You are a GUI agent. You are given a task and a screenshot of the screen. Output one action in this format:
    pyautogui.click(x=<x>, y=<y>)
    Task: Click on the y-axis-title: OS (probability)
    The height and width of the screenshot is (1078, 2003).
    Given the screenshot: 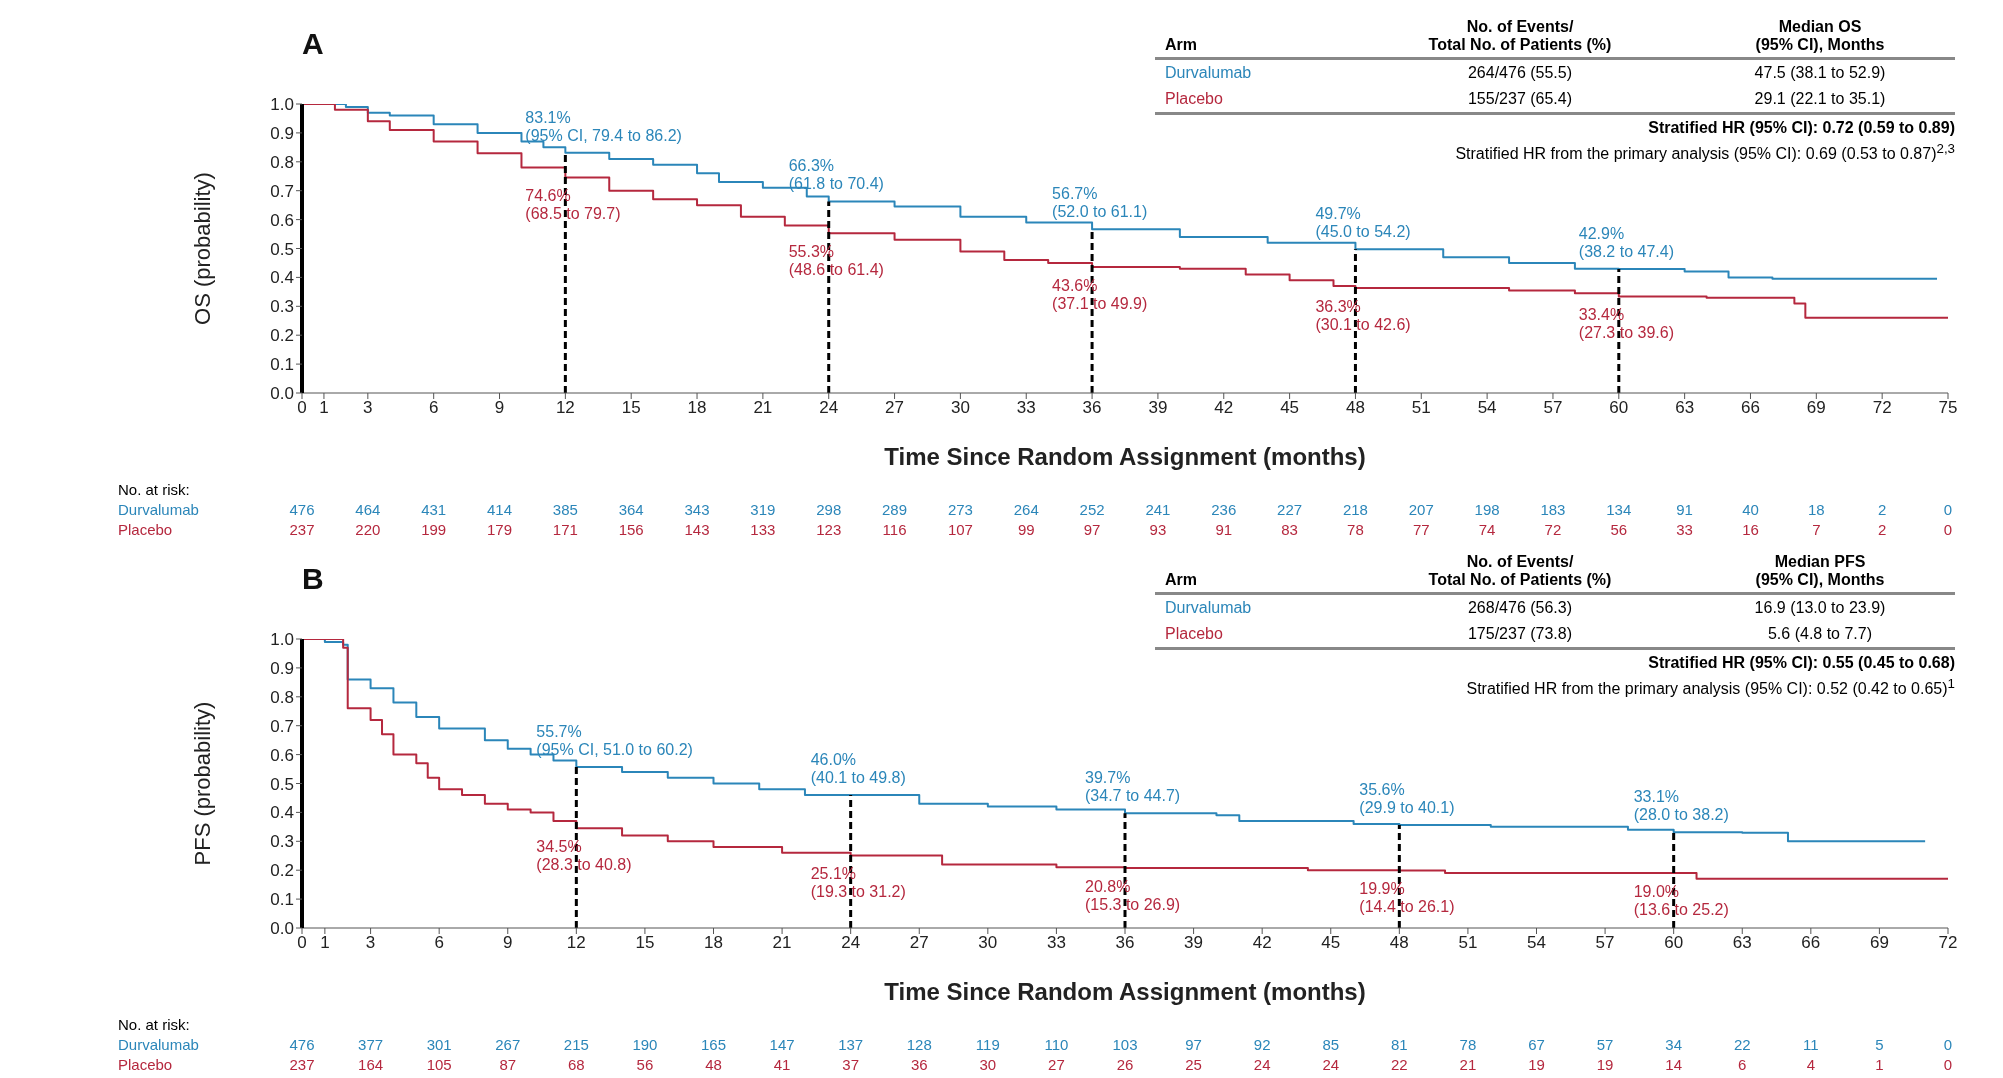 What is the action you would take?
    pyautogui.click(x=202, y=248)
    